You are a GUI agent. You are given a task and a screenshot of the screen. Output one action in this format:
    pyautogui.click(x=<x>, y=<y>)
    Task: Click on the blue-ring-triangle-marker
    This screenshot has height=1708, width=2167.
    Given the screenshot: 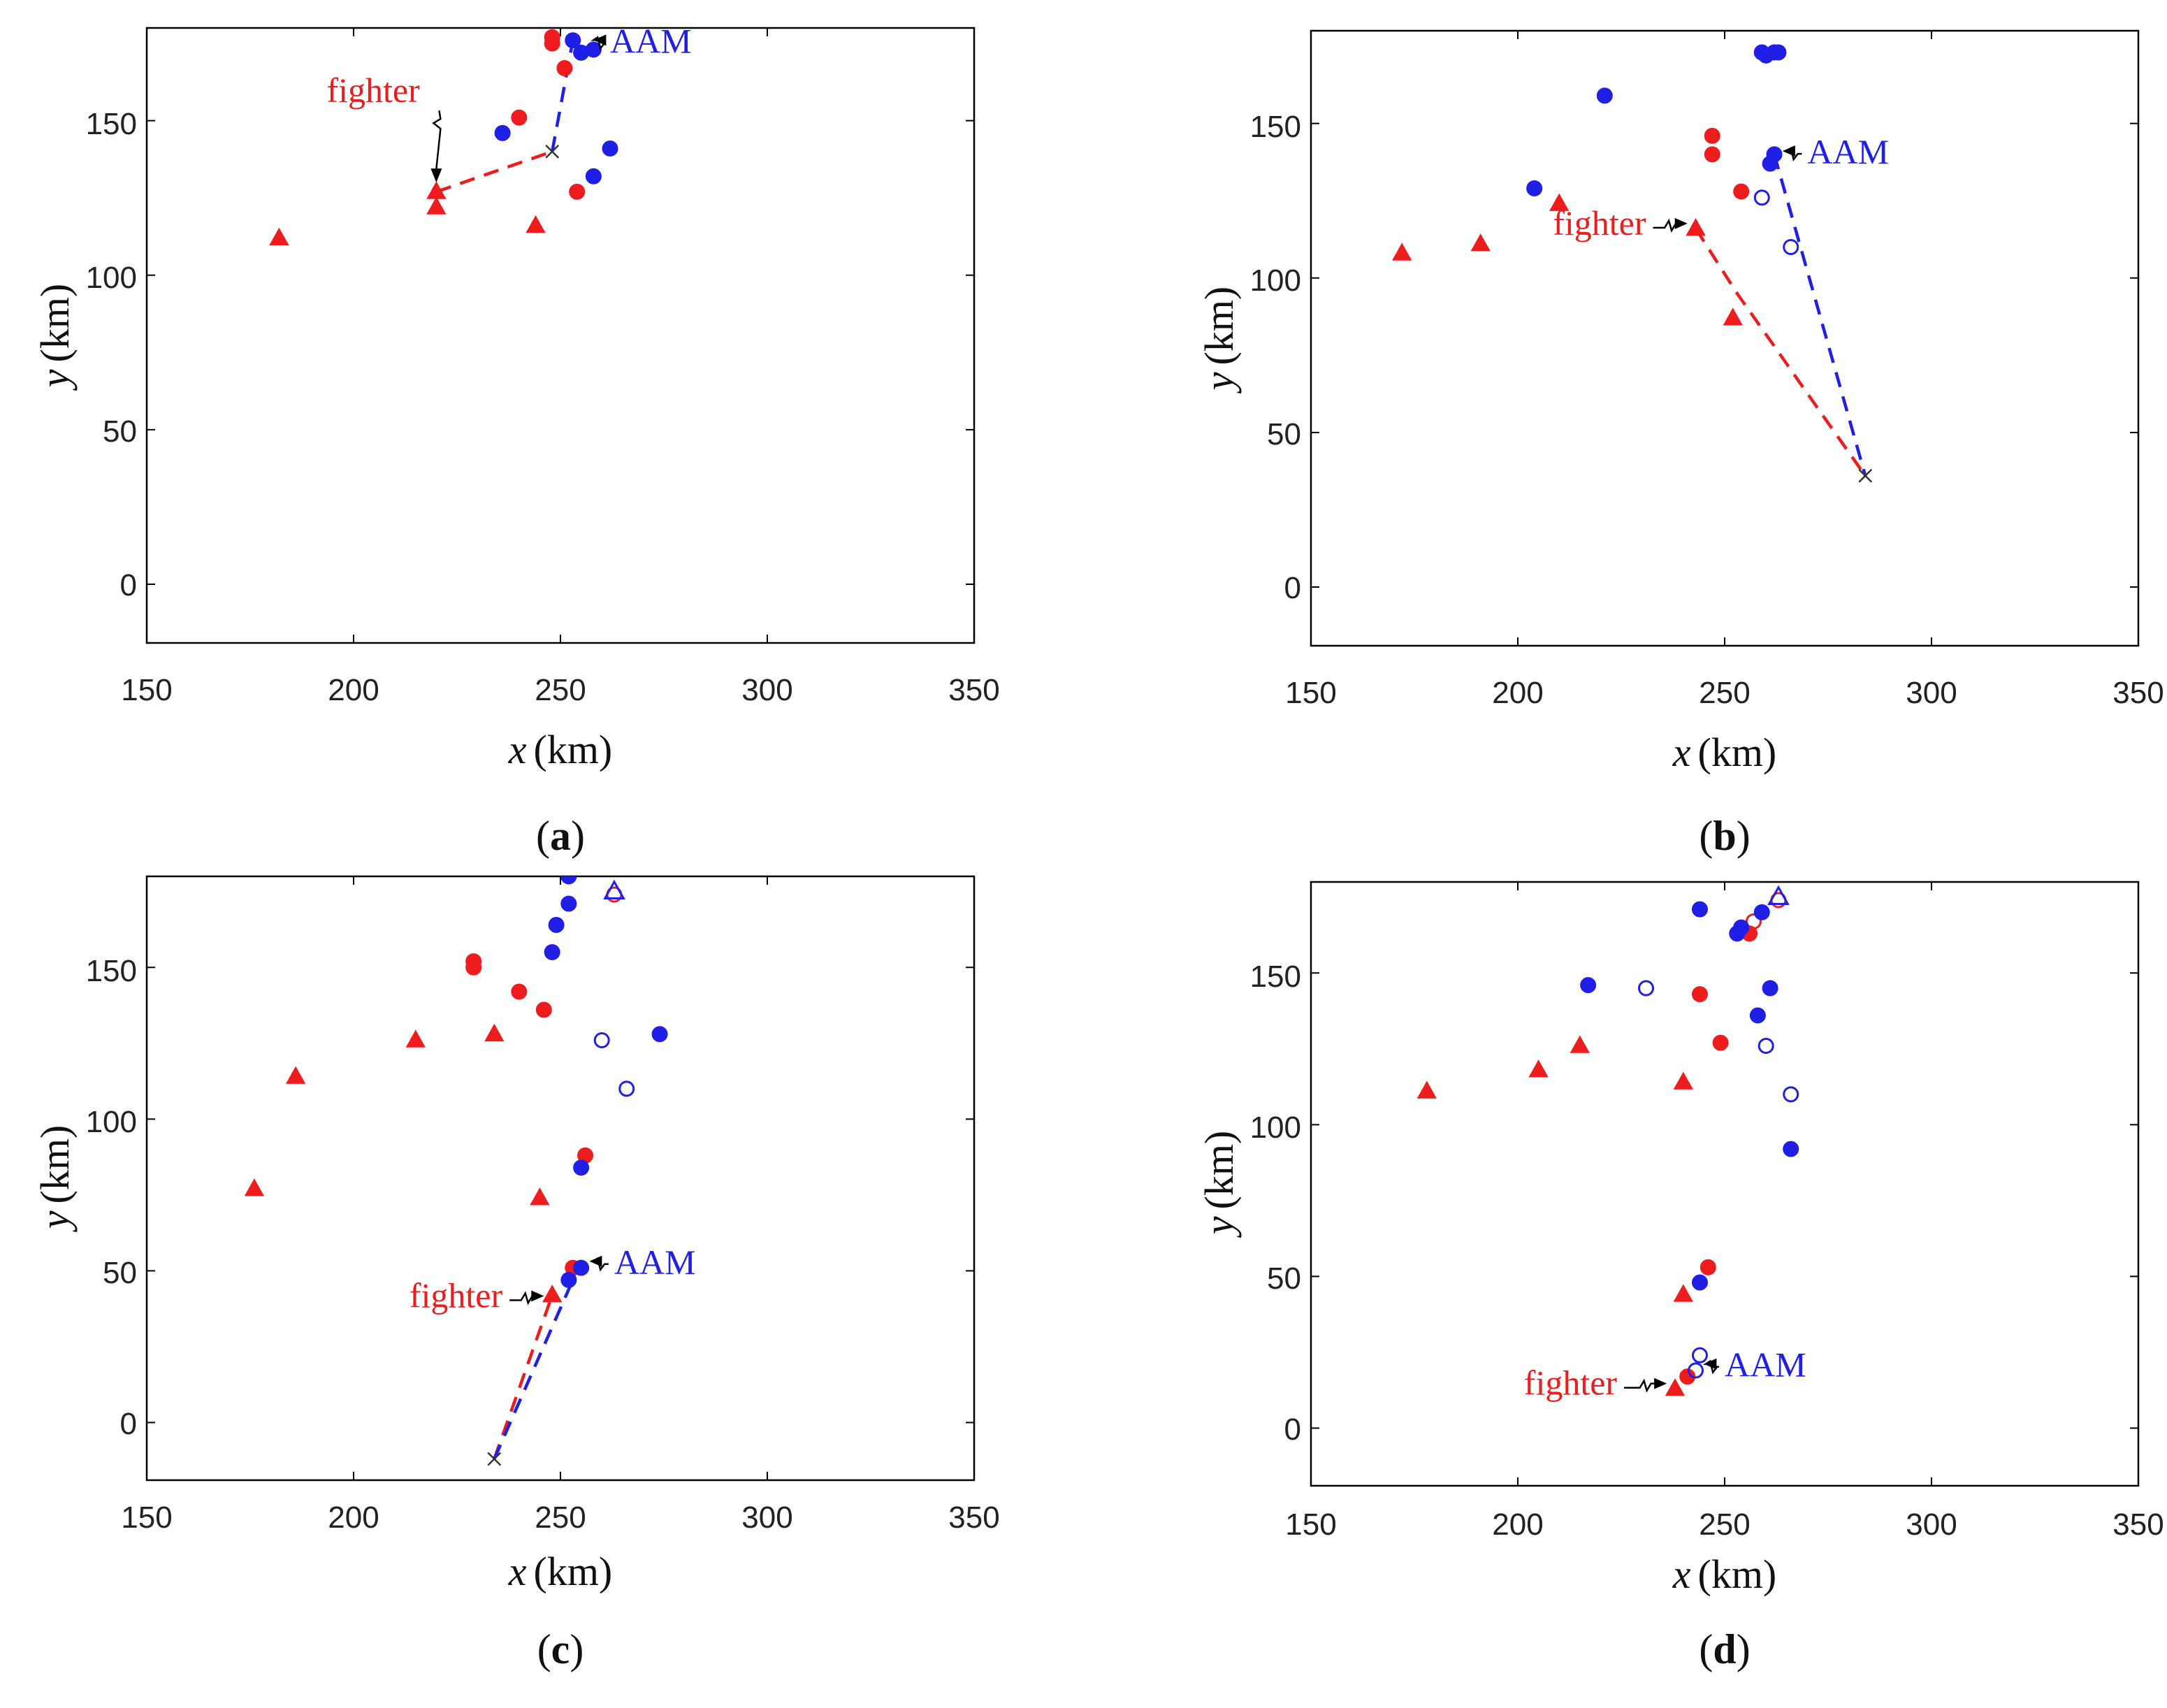 What is the action you would take?
    pyautogui.click(x=614, y=889)
    